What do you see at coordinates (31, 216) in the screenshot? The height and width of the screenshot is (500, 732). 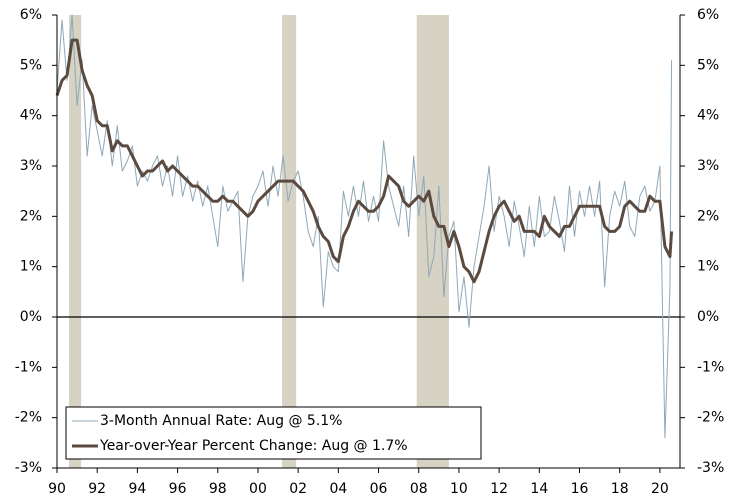 I see `y-tick-label: 2%` at bounding box center [31, 216].